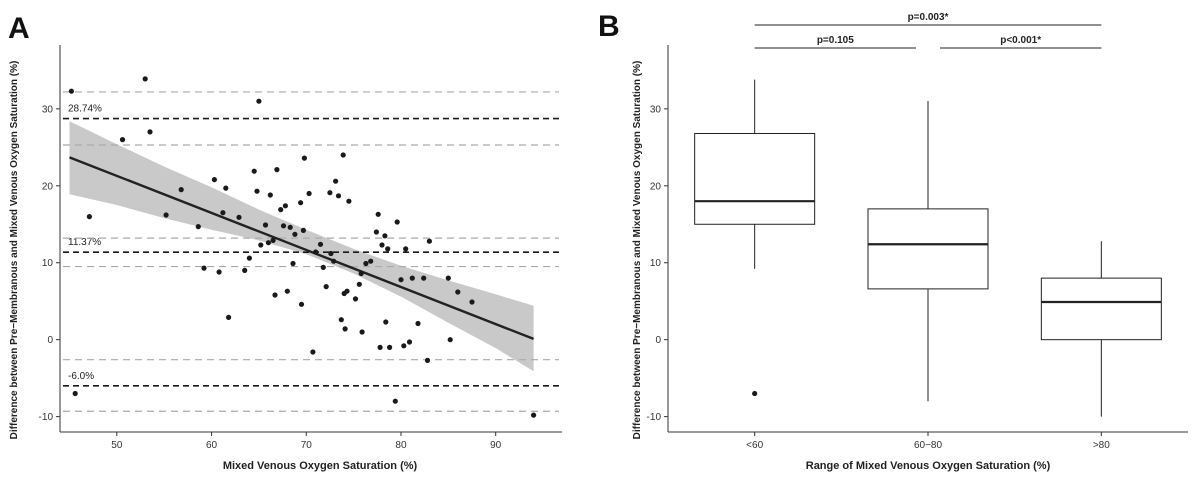 The width and height of the screenshot is (1200, 494). I want to click on x-axis-label-a: Mixed Venous Oxygen Saturation (%), so click(320, 466).